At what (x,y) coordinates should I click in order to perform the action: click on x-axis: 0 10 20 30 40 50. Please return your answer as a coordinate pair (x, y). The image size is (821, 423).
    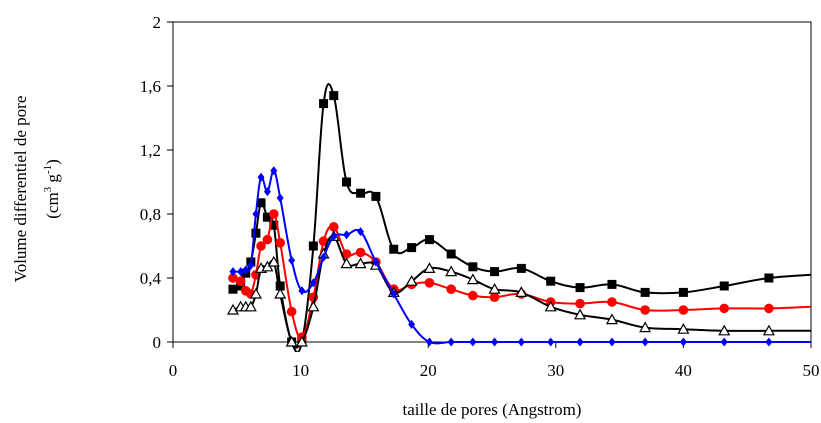
    Looking at the image, I should click on (494, 361).